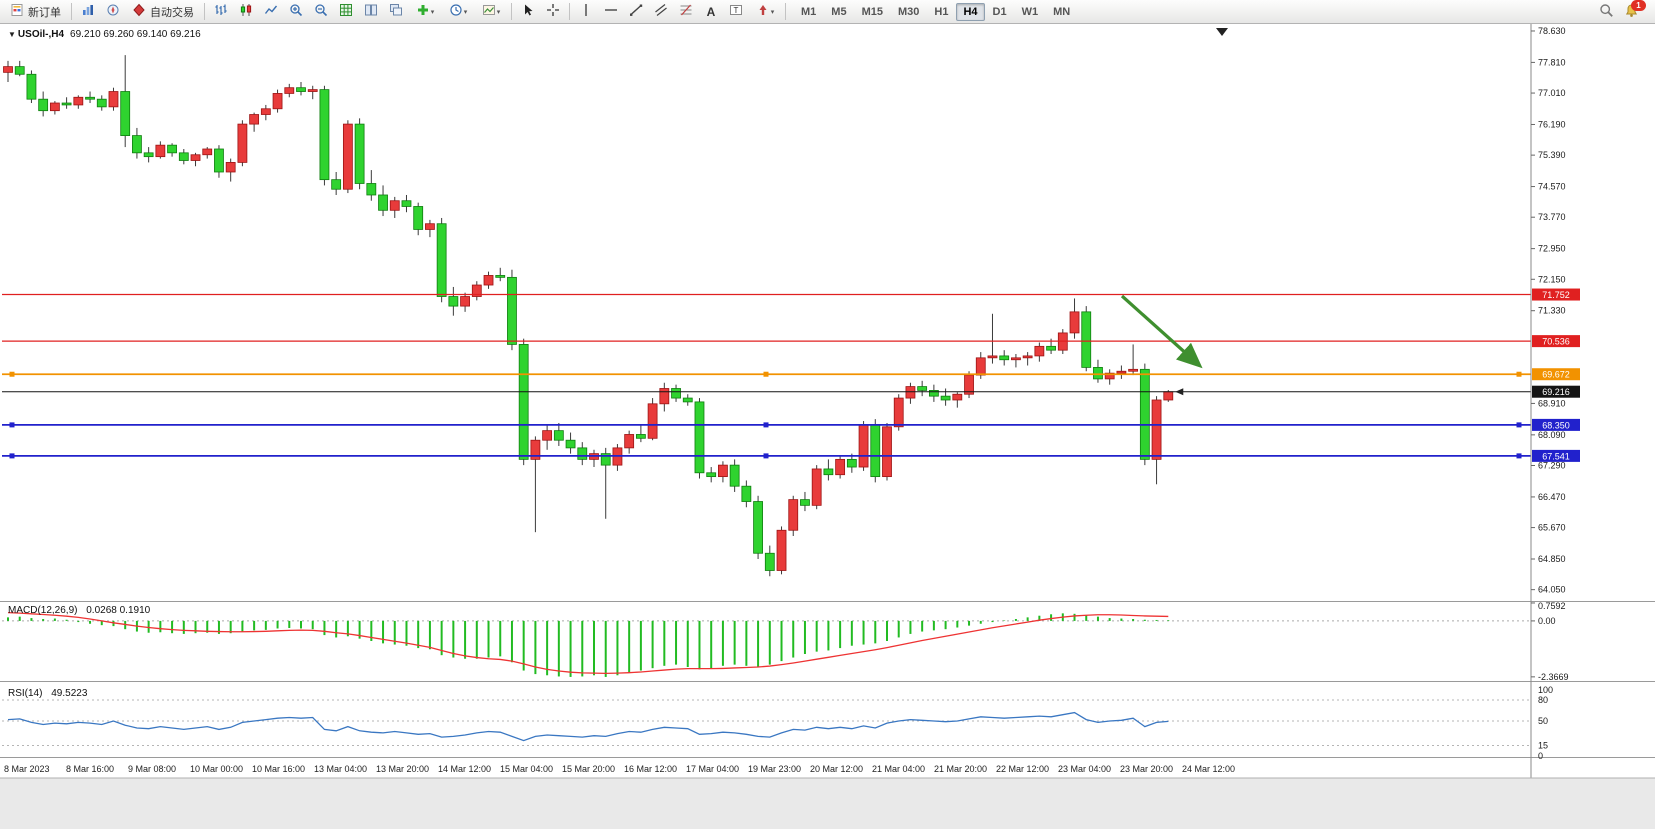 Image resolution: width=1655 pixels, height=829 pixels. Describe the element at coordinates (1606, 12) in the screenshot. I see `search-button` at that location.